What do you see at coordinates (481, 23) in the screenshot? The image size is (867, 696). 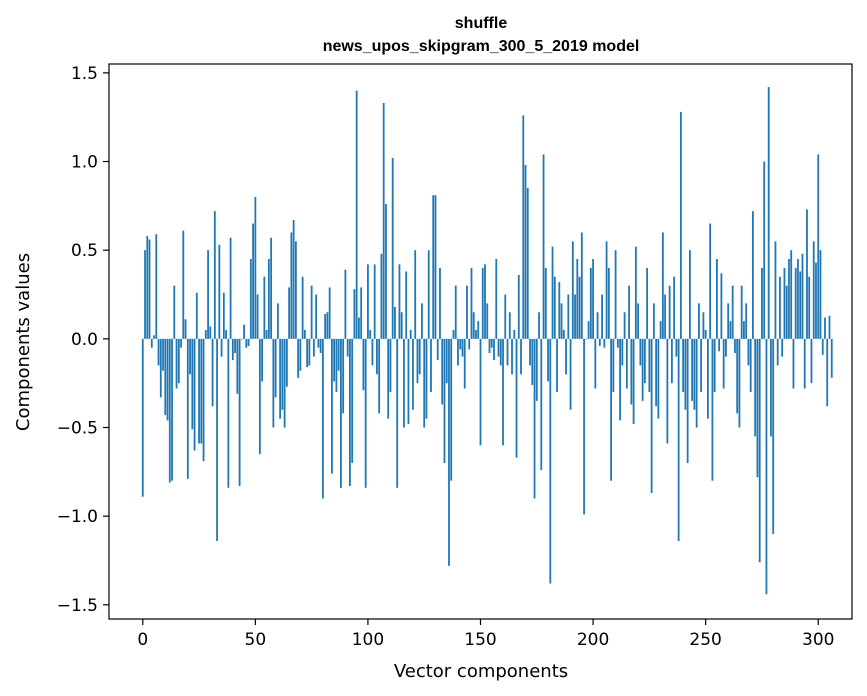 I see `chart-title: shuffle` at bounding box center [481, 23].